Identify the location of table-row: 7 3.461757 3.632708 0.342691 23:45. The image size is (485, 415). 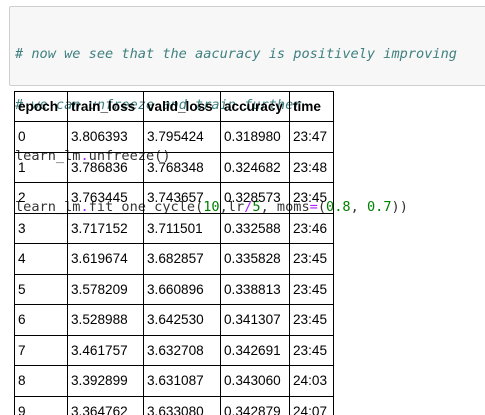
(174, 350).